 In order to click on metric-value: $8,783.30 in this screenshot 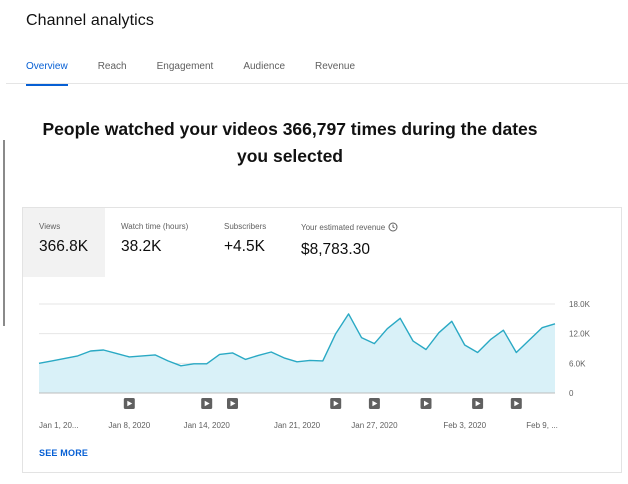, I will do `click(335, 249)`.